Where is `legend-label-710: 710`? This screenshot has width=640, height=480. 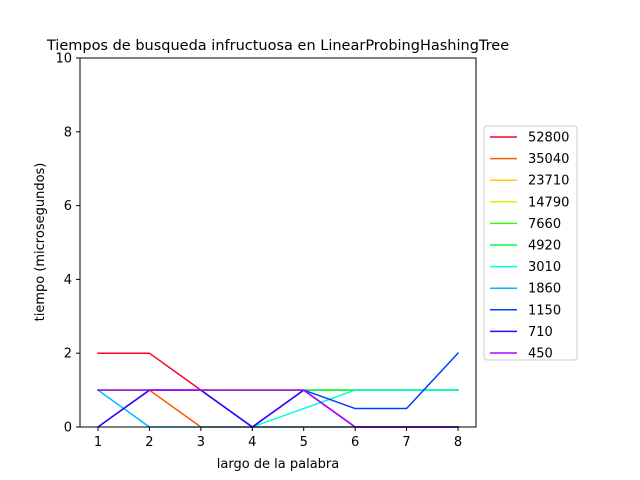 legend-label-710: 710 is located at coordinates (540, 332).